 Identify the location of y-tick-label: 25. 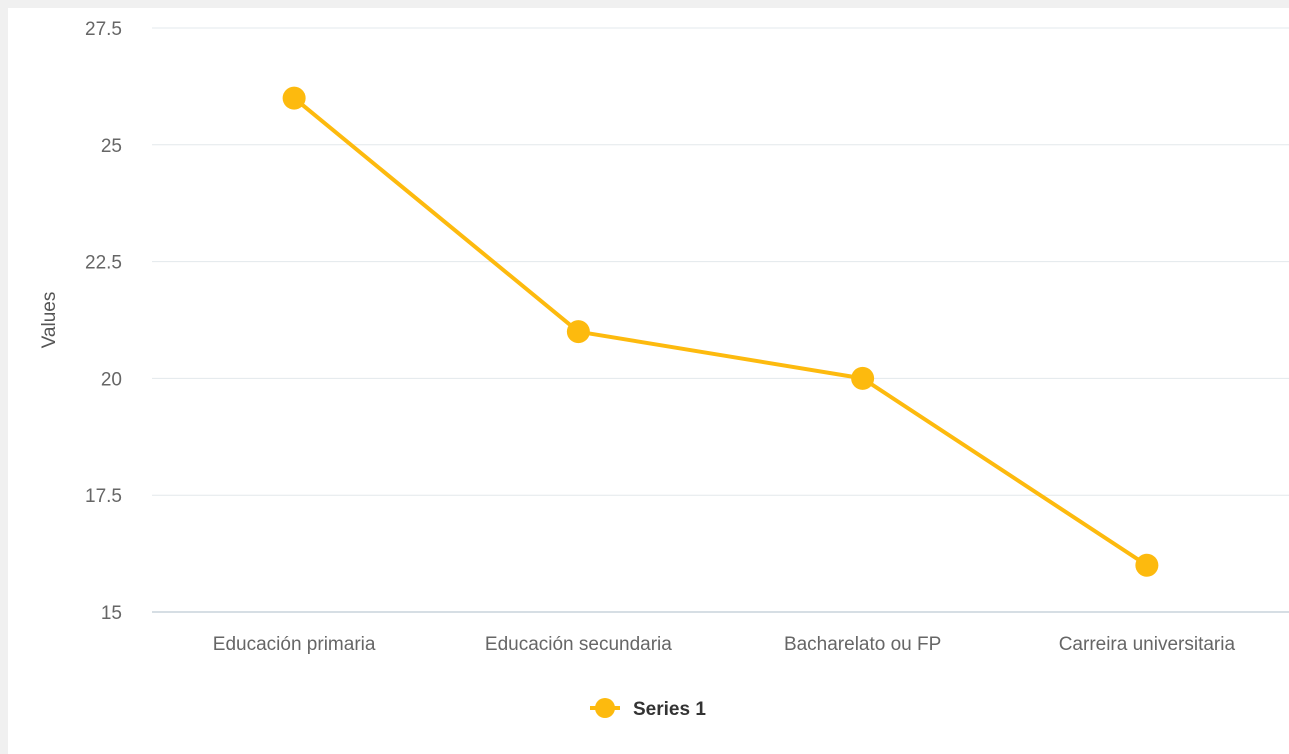
(111, 146).